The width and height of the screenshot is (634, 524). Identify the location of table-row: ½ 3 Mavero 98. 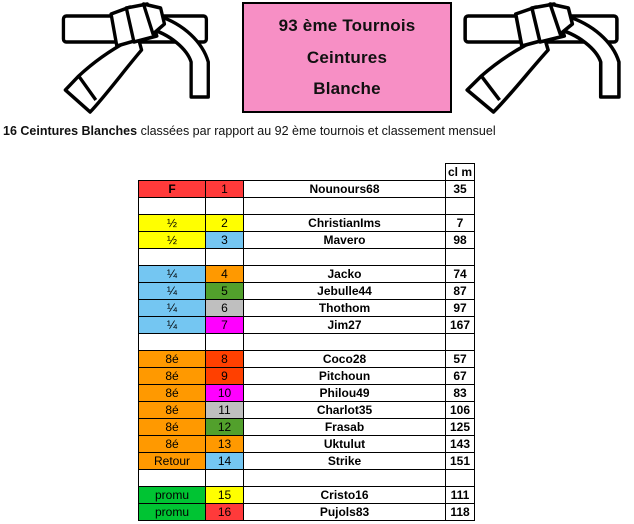
(306, 240).